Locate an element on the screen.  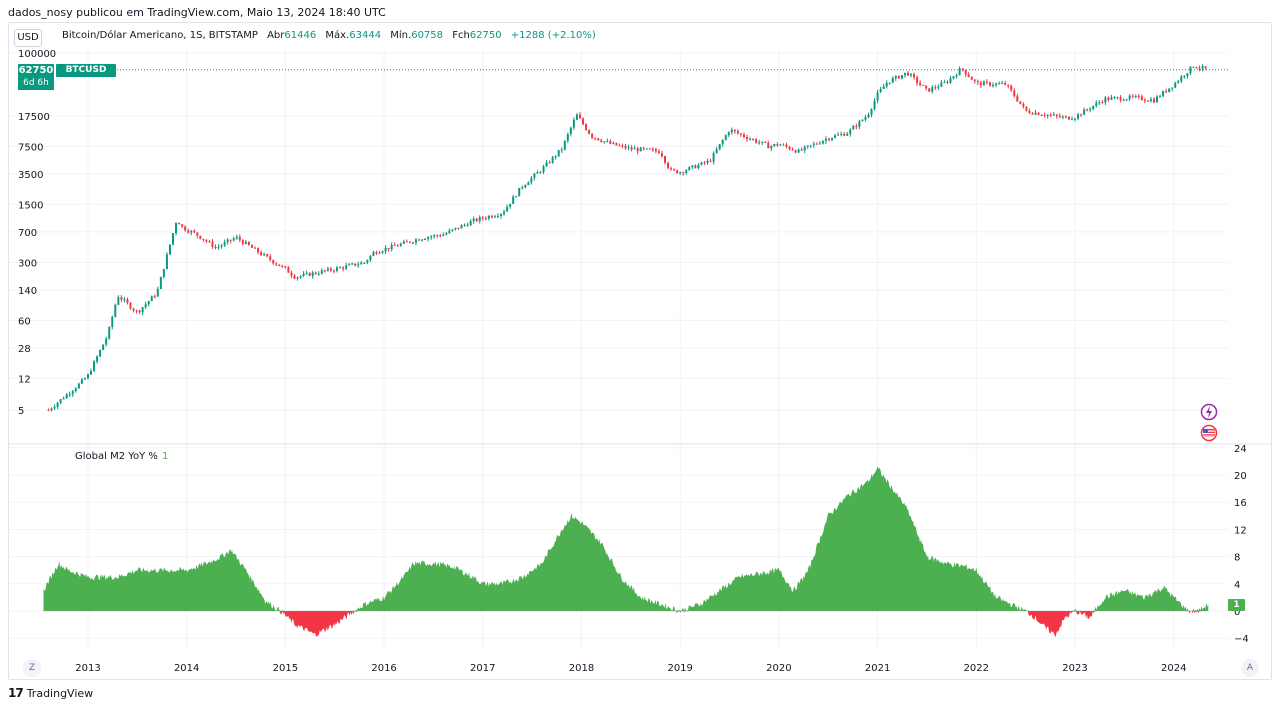
m2-tick-label: 16 is located at coordinates (1240, 503).